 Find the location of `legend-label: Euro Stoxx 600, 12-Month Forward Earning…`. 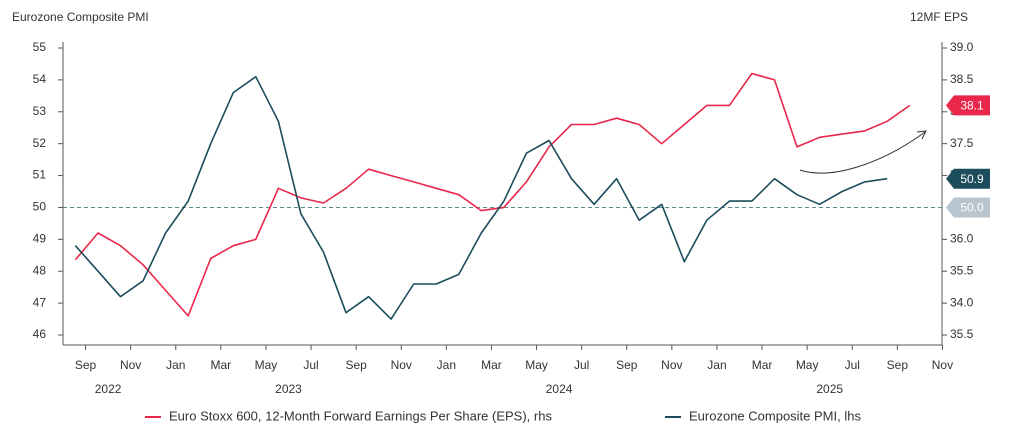

legend-label: Euro Stoxx 600, 12-Month Forward Earning… is located at coordinates (360, 415).